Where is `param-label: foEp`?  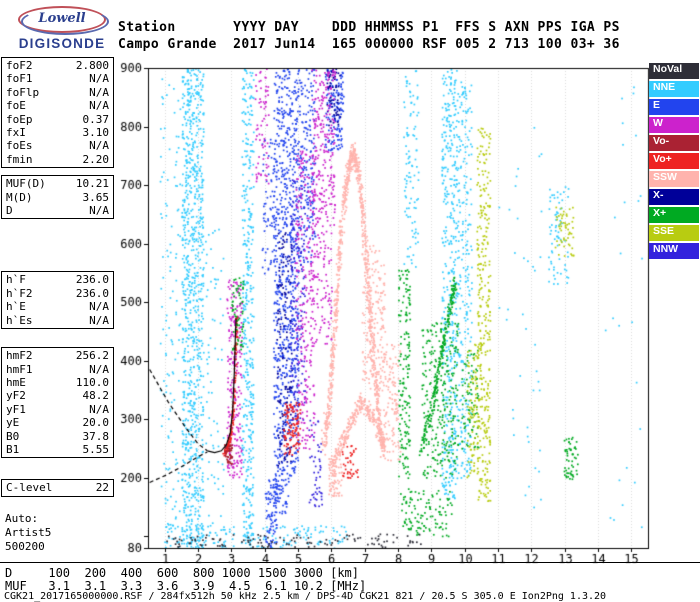 param-label: foEp is located at coordinates (19, 119).